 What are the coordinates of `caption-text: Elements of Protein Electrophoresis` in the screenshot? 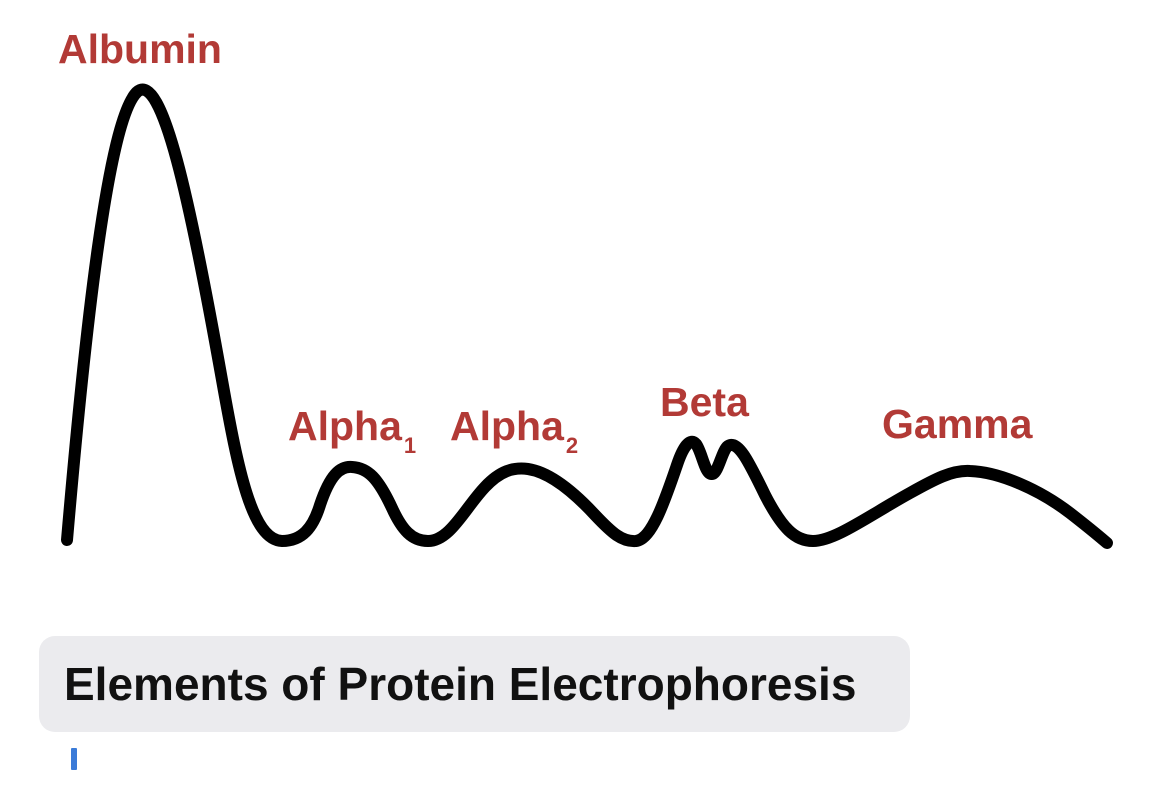 It's located at (460, 684).